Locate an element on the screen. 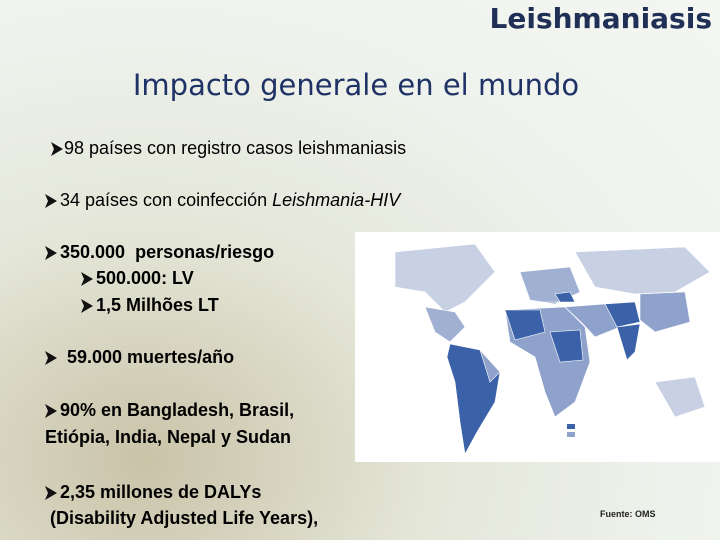 The width and height of the screenshot is (720, 540). bullet-text: 90% en Bangladesh, Brasil, is located at coordinates (177, 410).